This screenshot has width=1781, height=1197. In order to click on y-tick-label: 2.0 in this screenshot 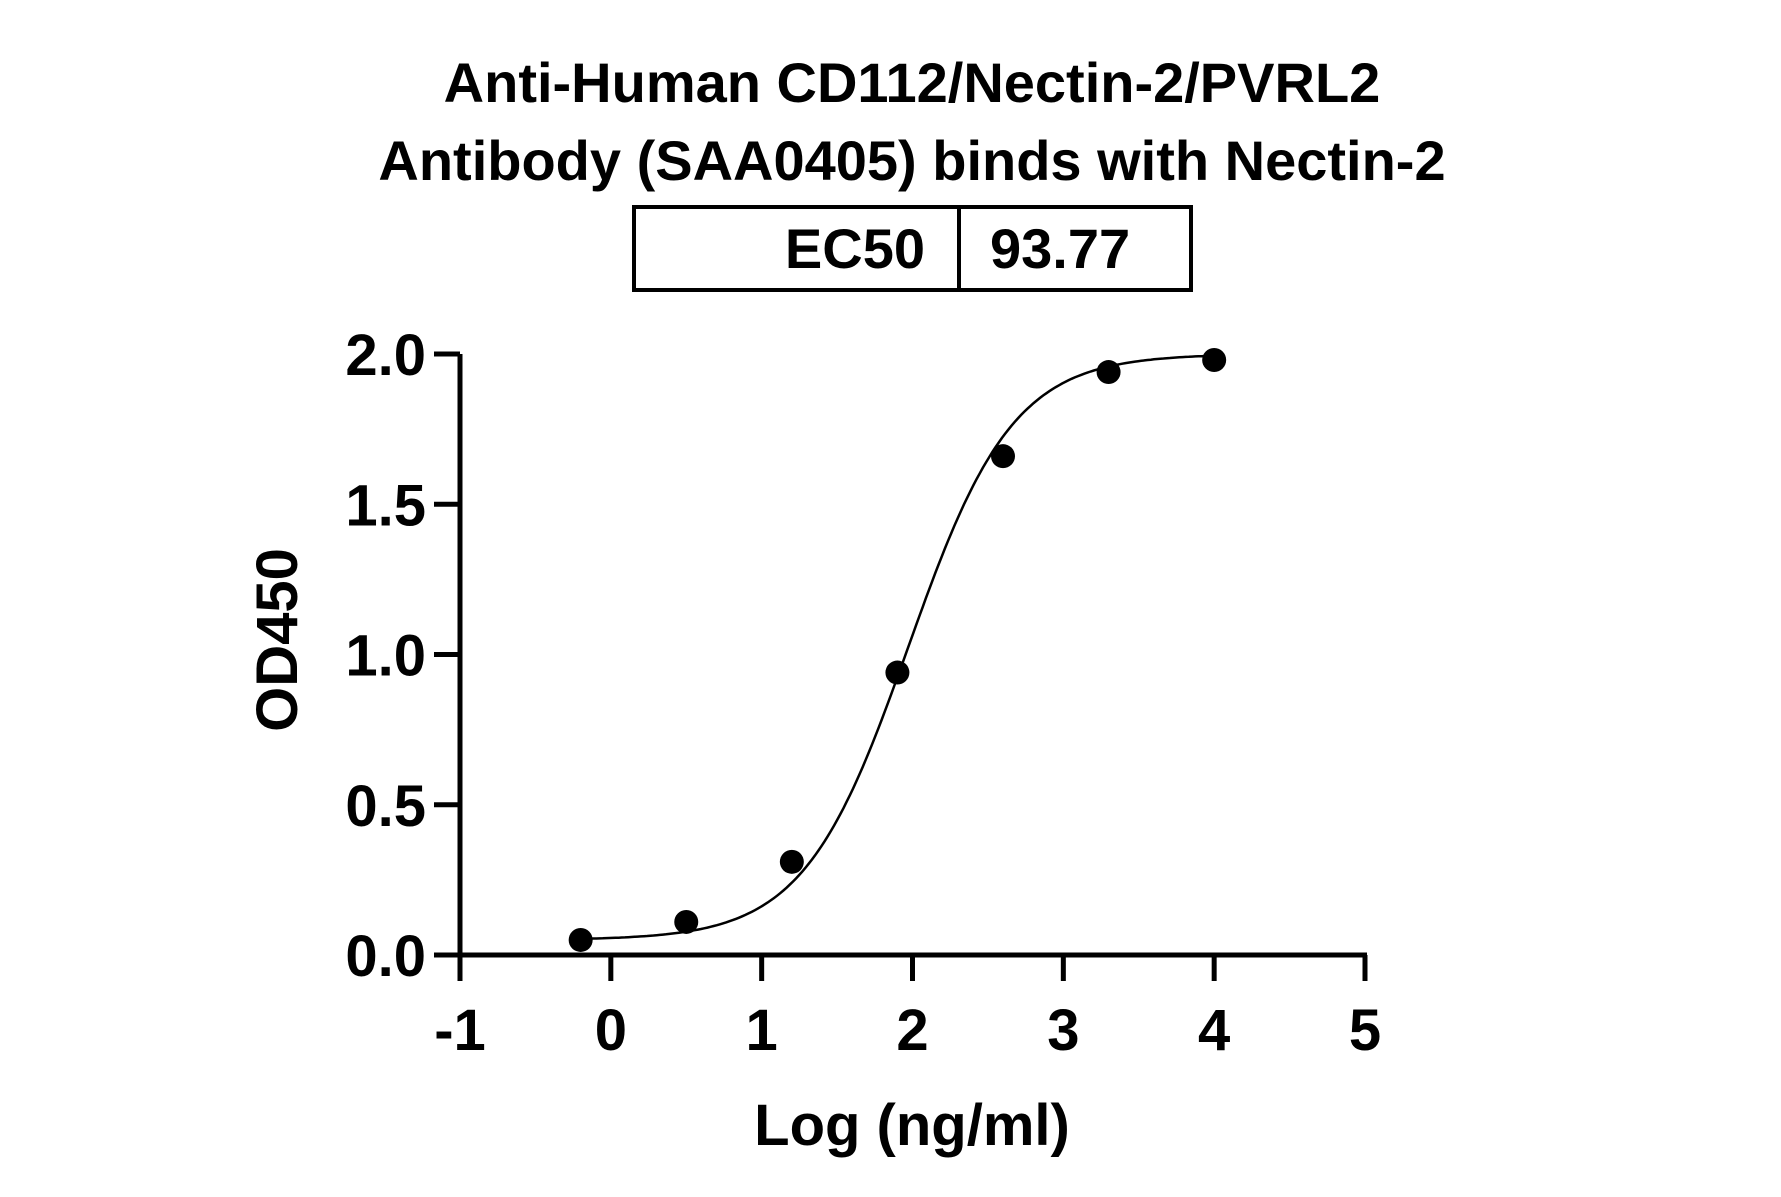, I will do `click(385, 355)`.